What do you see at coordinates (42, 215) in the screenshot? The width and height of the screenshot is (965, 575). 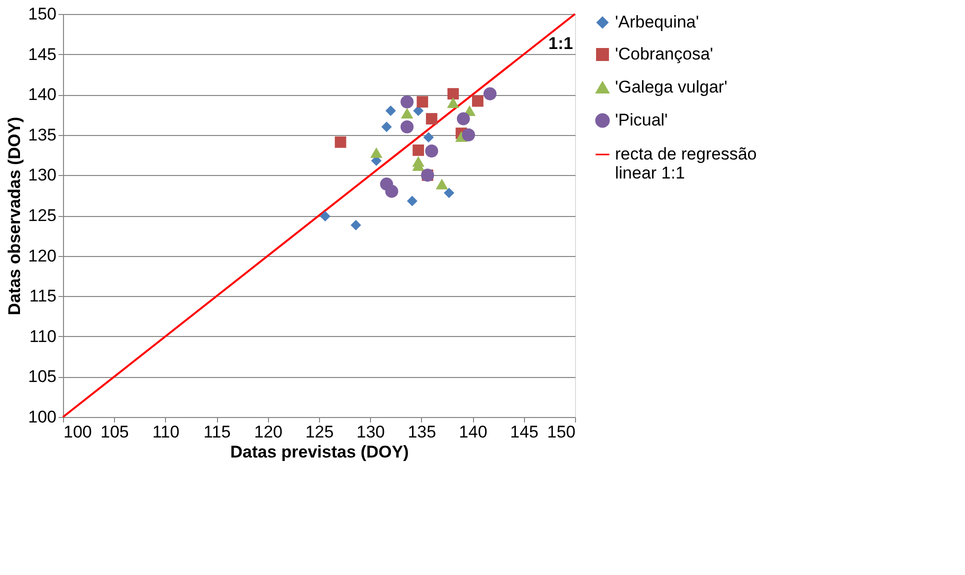 I see `y-tick-label: 125` at bounding box center [42, 215].